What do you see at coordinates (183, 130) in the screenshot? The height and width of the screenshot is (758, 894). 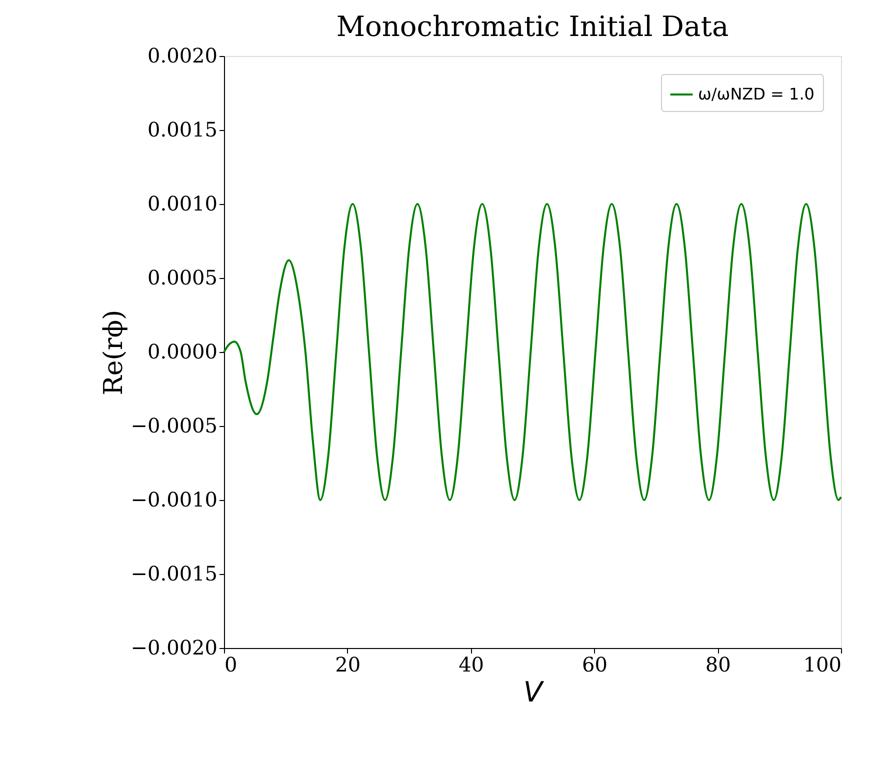 I see `y-tick-label: 0.0015` at bounding box center [183, 130].